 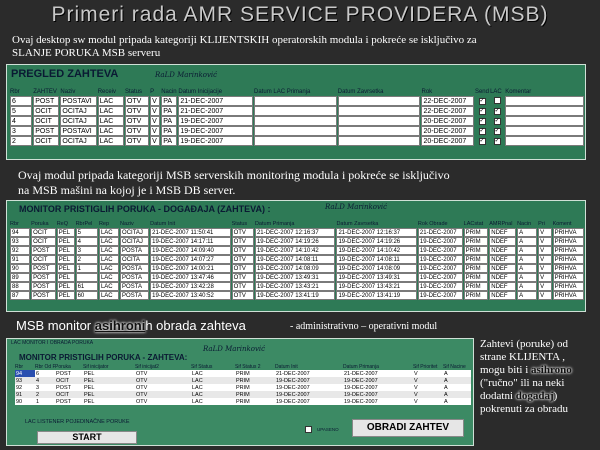 I want to click on table-cell: 19-DEC-2007 13:49:31, so click(x=295, y=277).